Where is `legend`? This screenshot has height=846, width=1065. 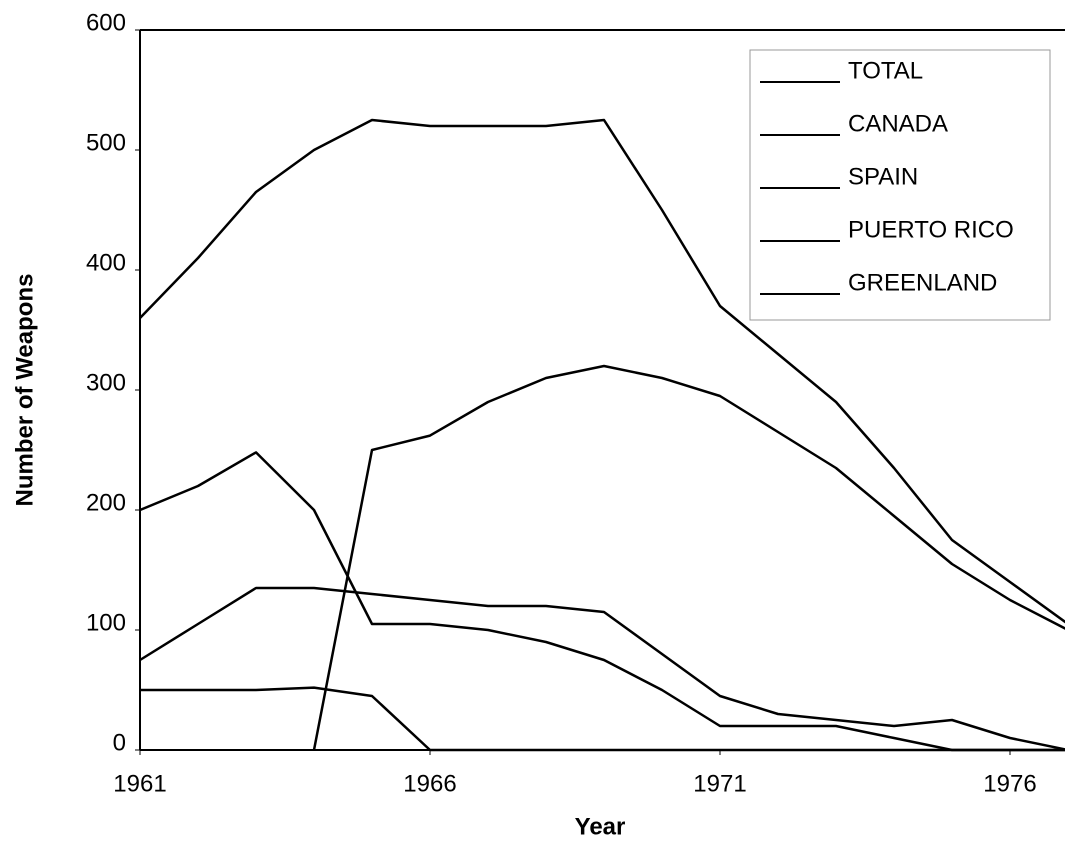
legend is located at coordinates (900, 185).